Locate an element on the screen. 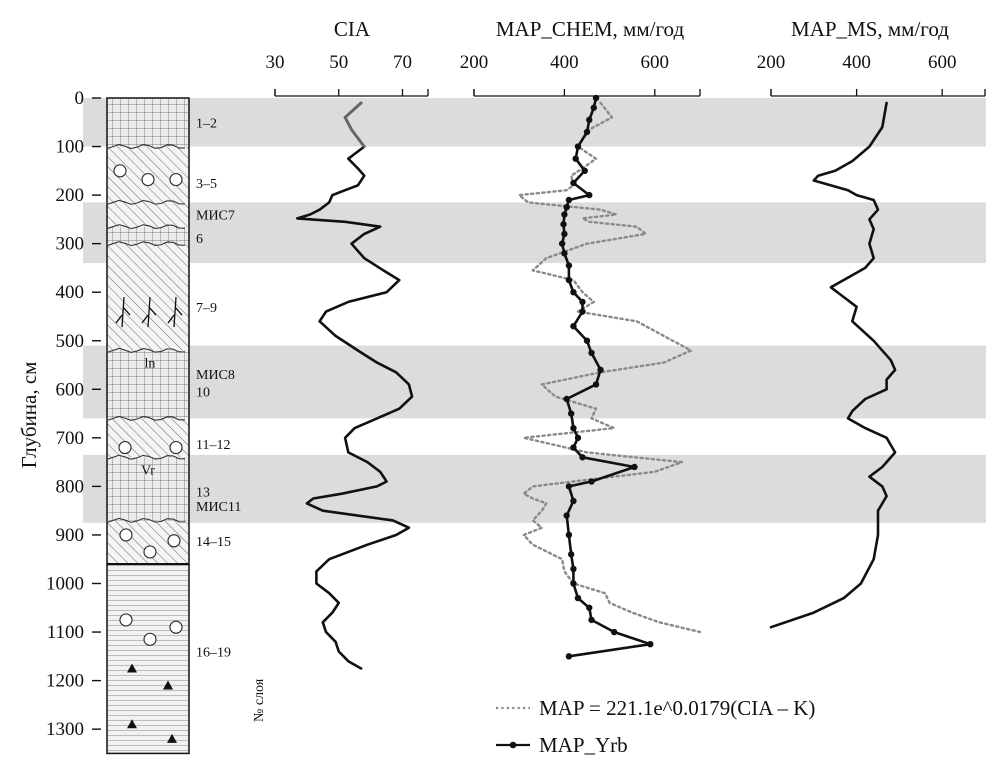 Image resolution: width=989 pixels, height=758 pixels. y-tick-label: 400 is located at coordinates (70, 292).